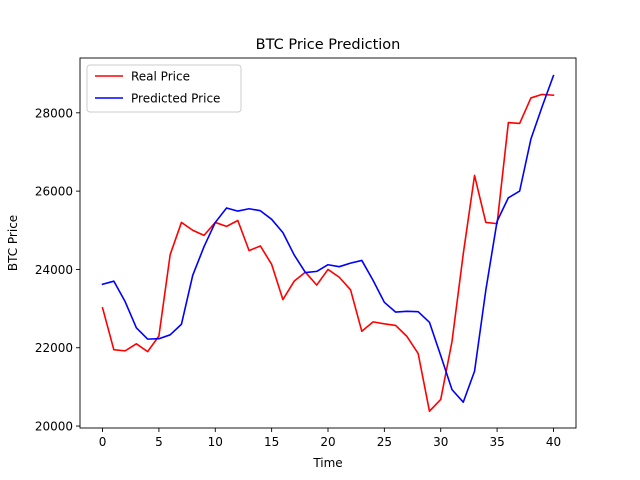 Image resolution: width=640 pixels, height=480 pixels. I want to click on x-tick-label: 15, so click(271, 442).